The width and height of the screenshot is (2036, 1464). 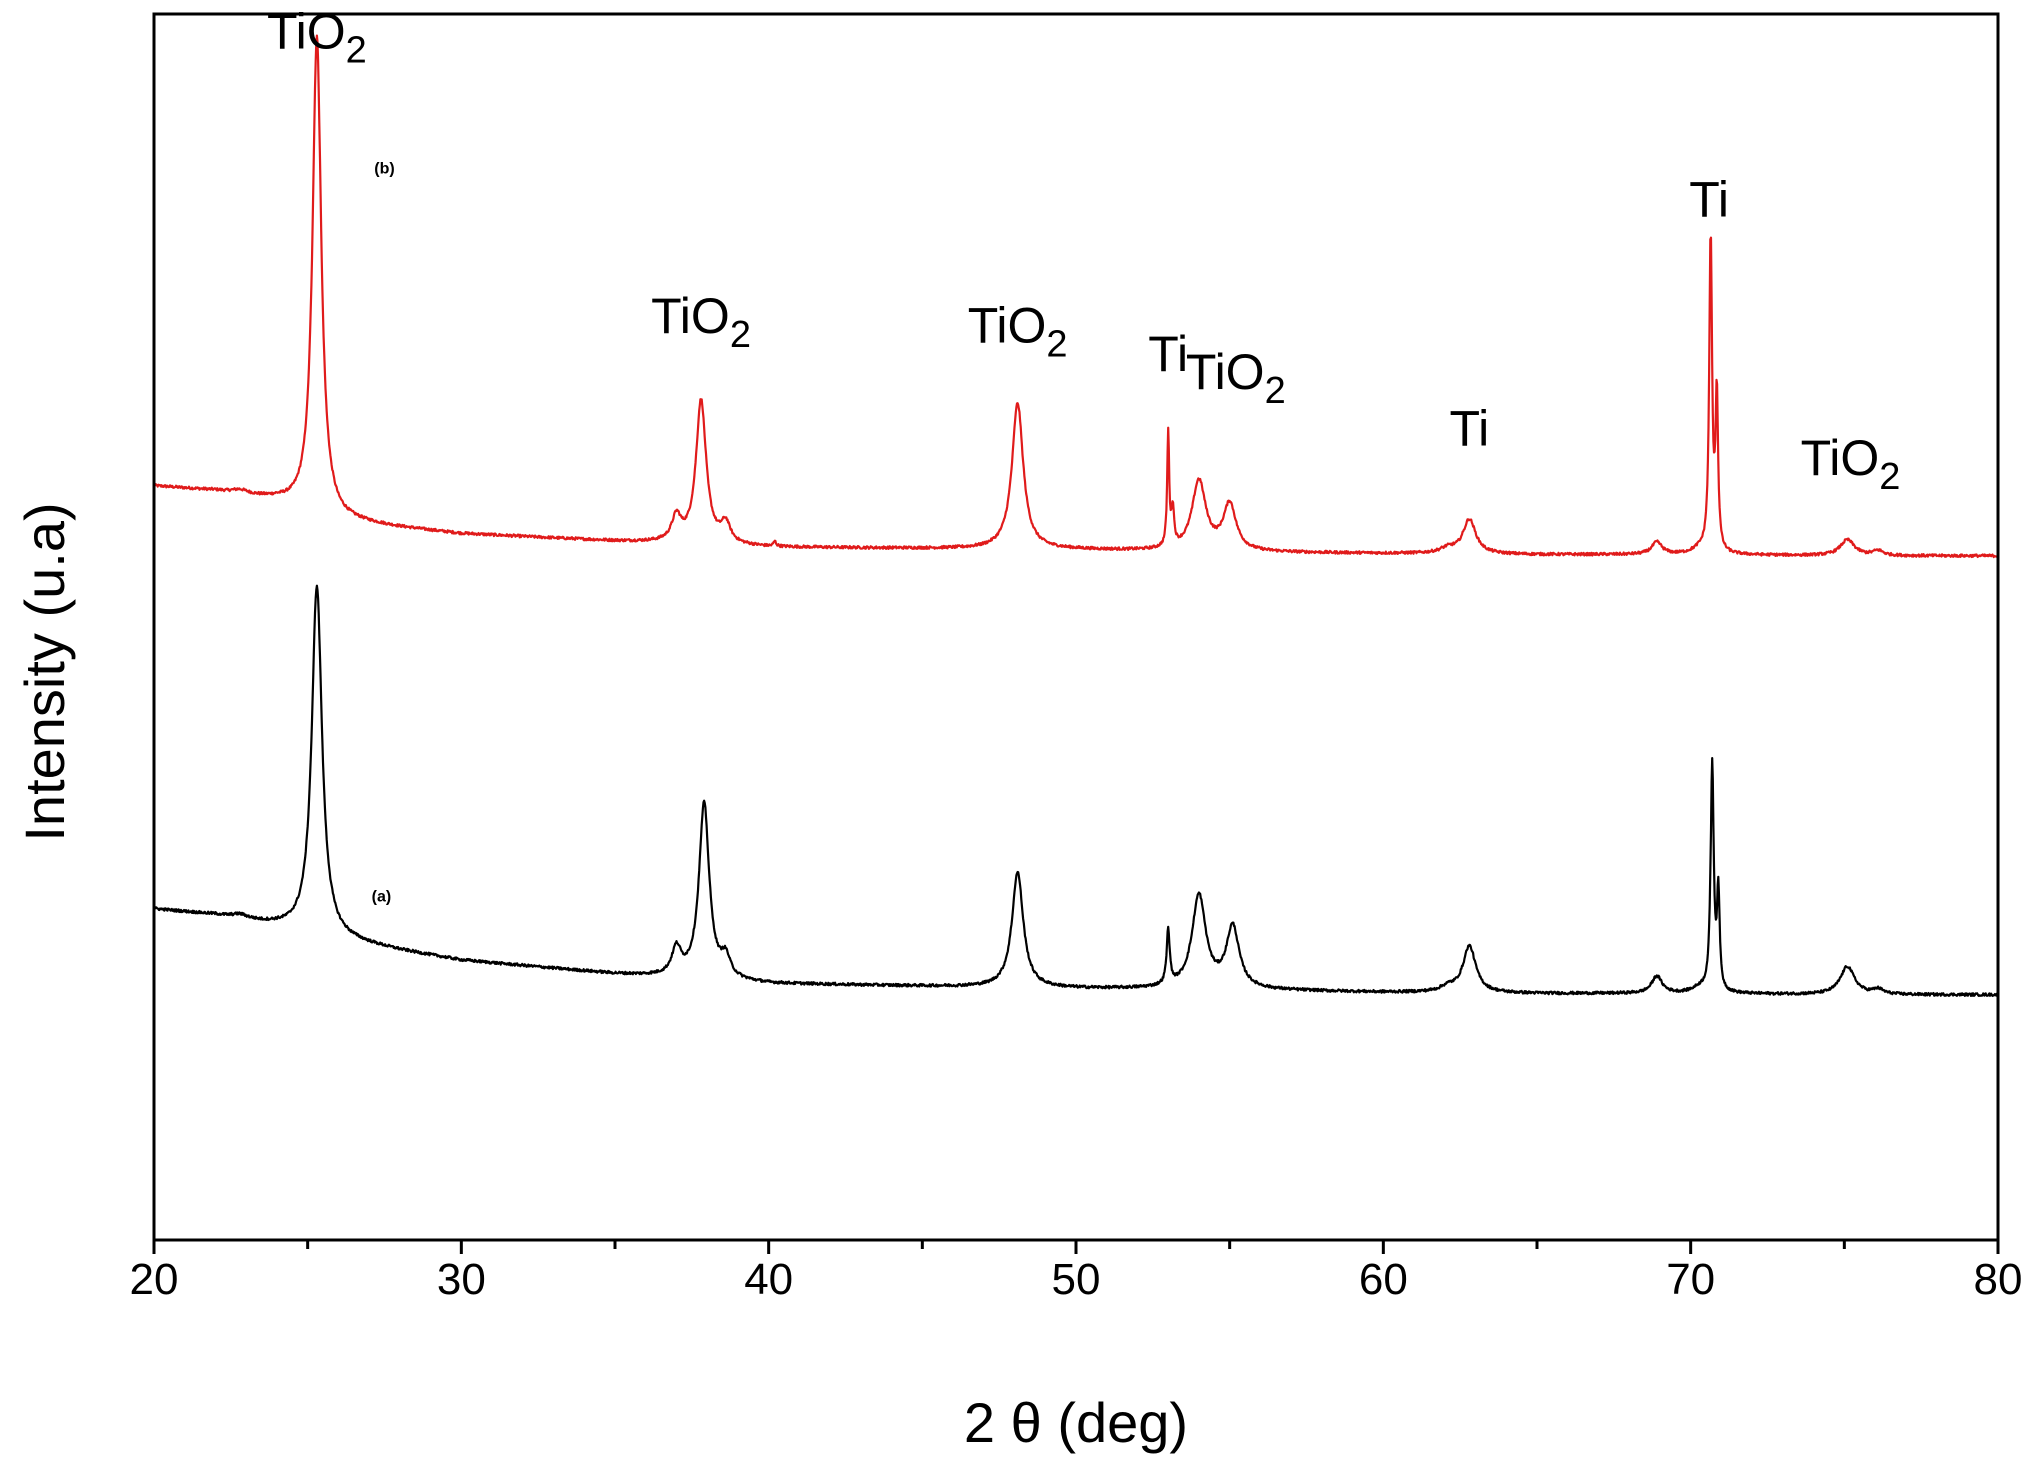 What do you see at coordinates (1383, 1279) in the screenshot?
I see `x-tick-label: 60` at bounding box center [1383, 1279].